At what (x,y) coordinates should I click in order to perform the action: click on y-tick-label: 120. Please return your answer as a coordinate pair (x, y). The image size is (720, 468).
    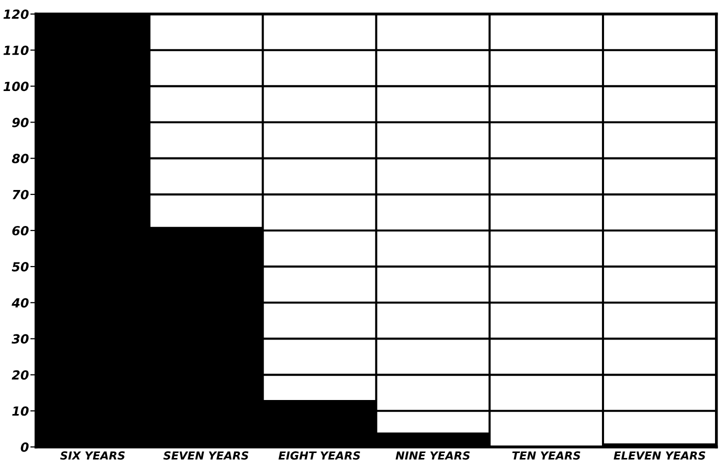
    Looking at the image, I should click on (16, 14).